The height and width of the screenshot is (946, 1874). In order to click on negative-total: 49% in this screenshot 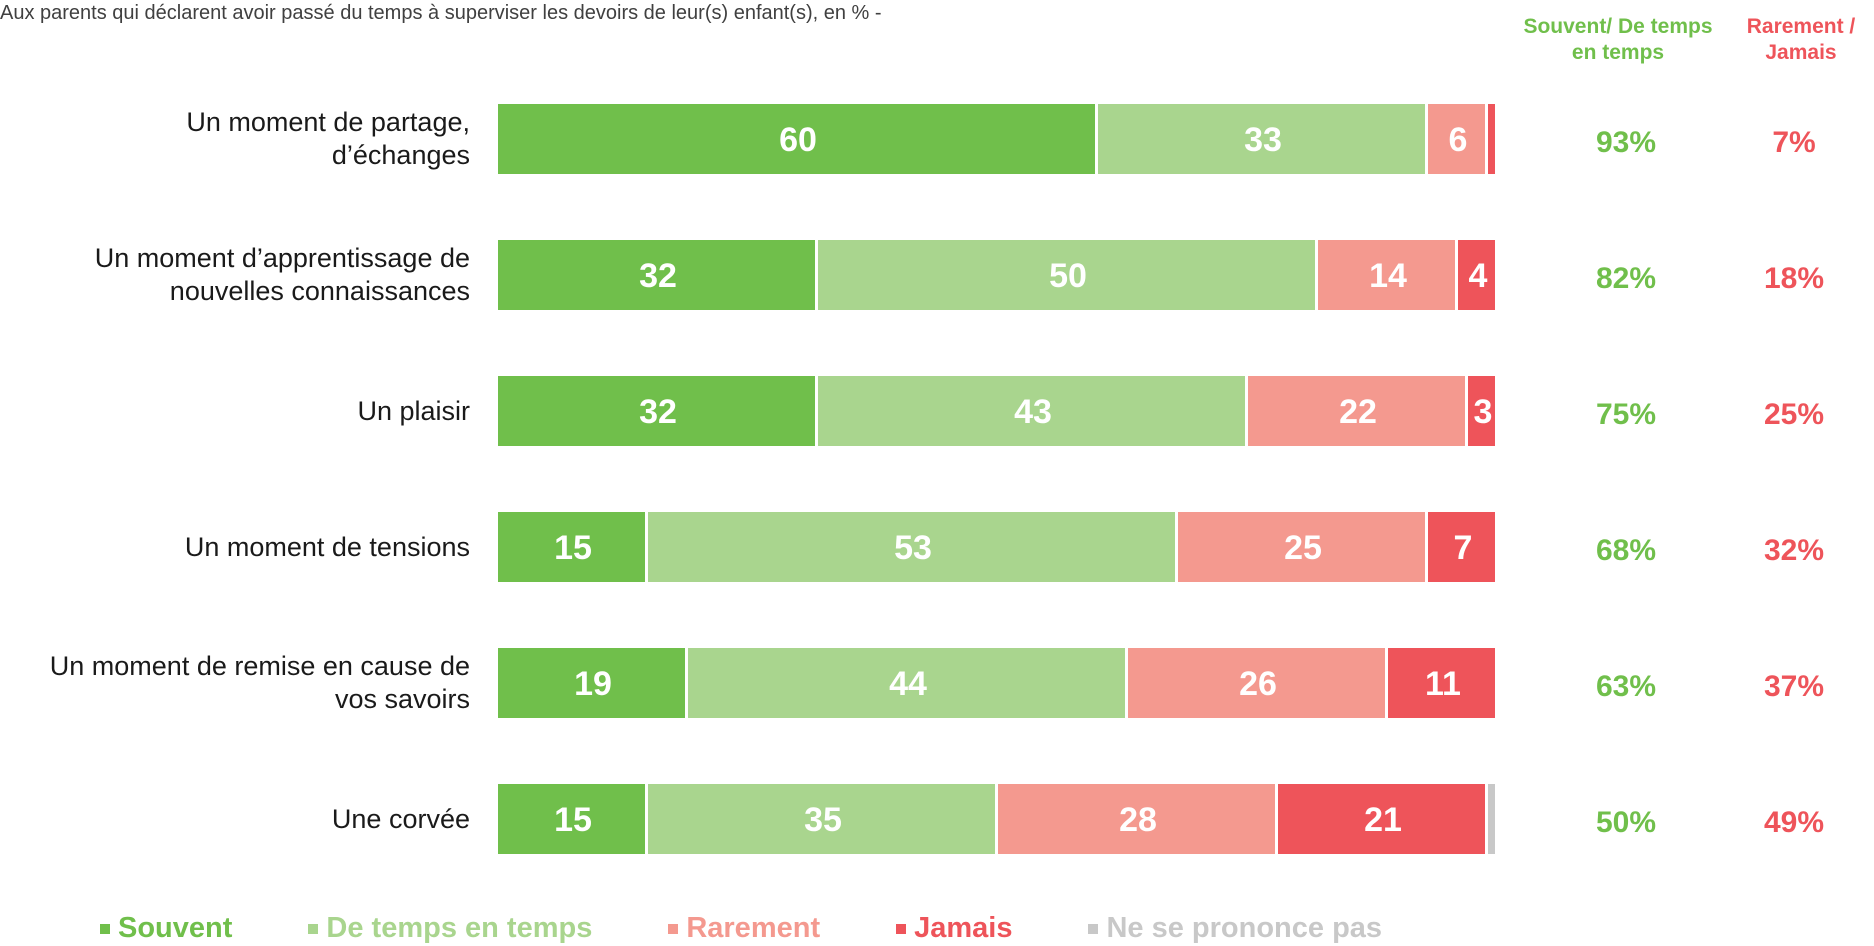, I will do `click(1794, 822)`.